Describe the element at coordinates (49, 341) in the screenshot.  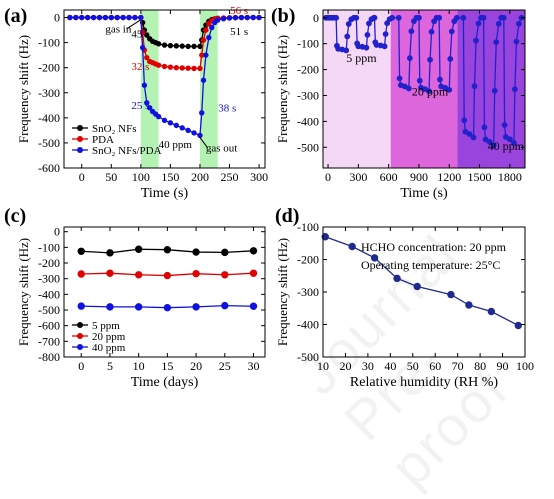
I see `y-tick-label: -700` at that location.